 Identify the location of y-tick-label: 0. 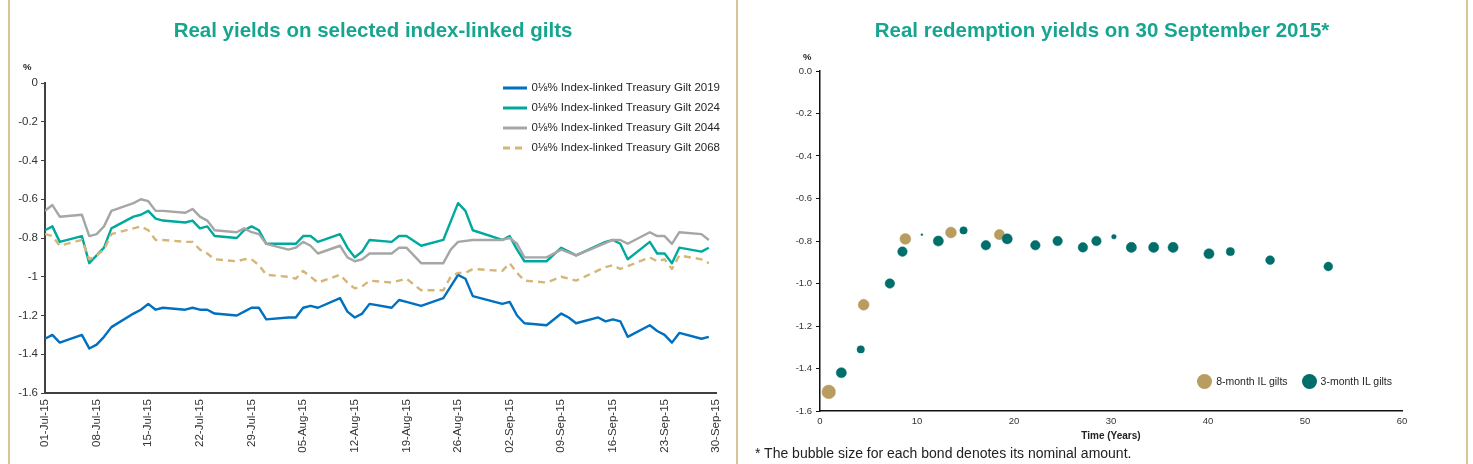
(34, 82).